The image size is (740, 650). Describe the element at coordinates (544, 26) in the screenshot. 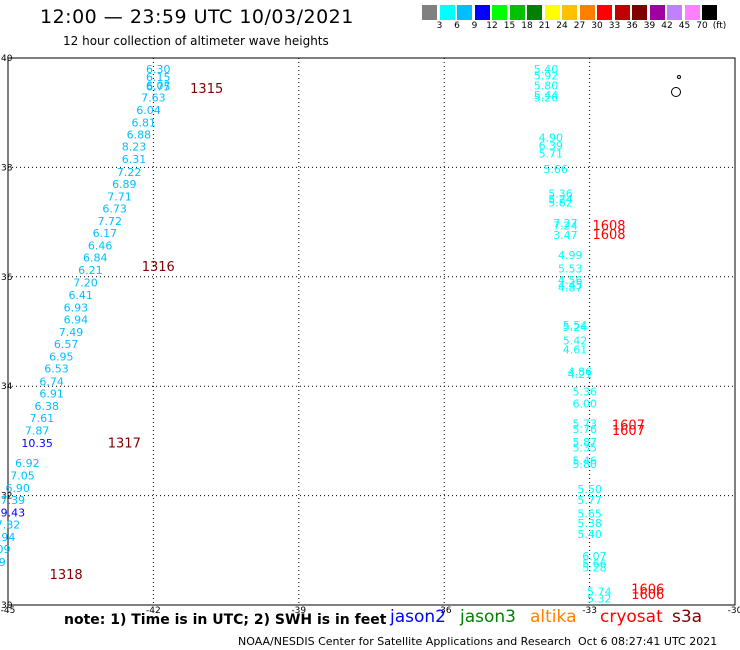

I see `color-scale-label: 21` at that location.